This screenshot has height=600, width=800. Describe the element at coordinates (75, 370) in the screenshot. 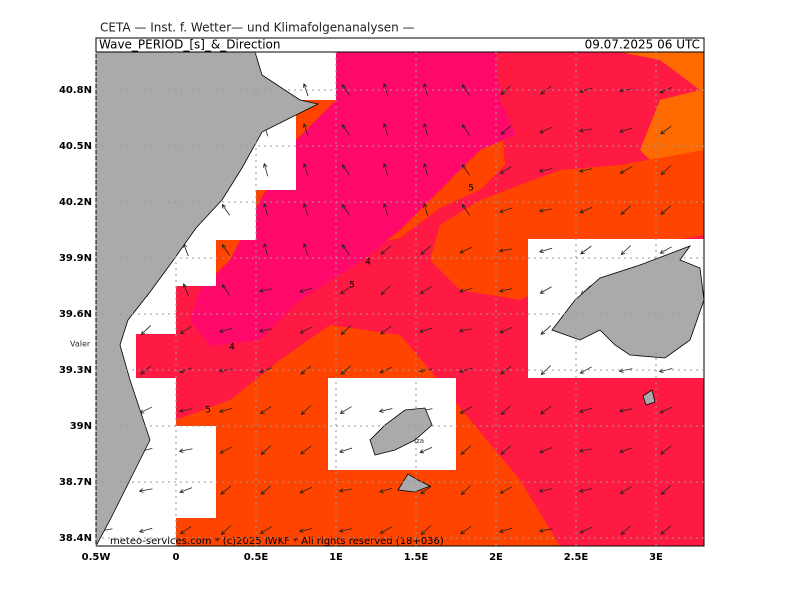

I see `lat-tick-label: 39.3N` at that location.